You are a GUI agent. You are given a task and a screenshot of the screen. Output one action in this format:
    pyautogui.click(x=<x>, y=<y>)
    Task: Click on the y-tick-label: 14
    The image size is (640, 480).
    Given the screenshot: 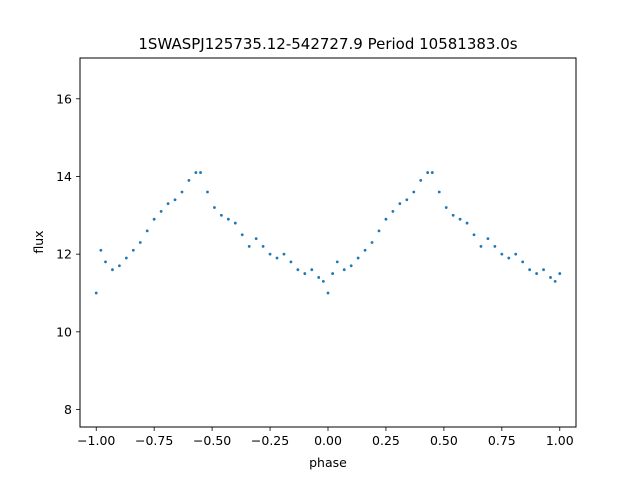 What is the action you would take?
    pyautogui.click(x=64, y=176)
    